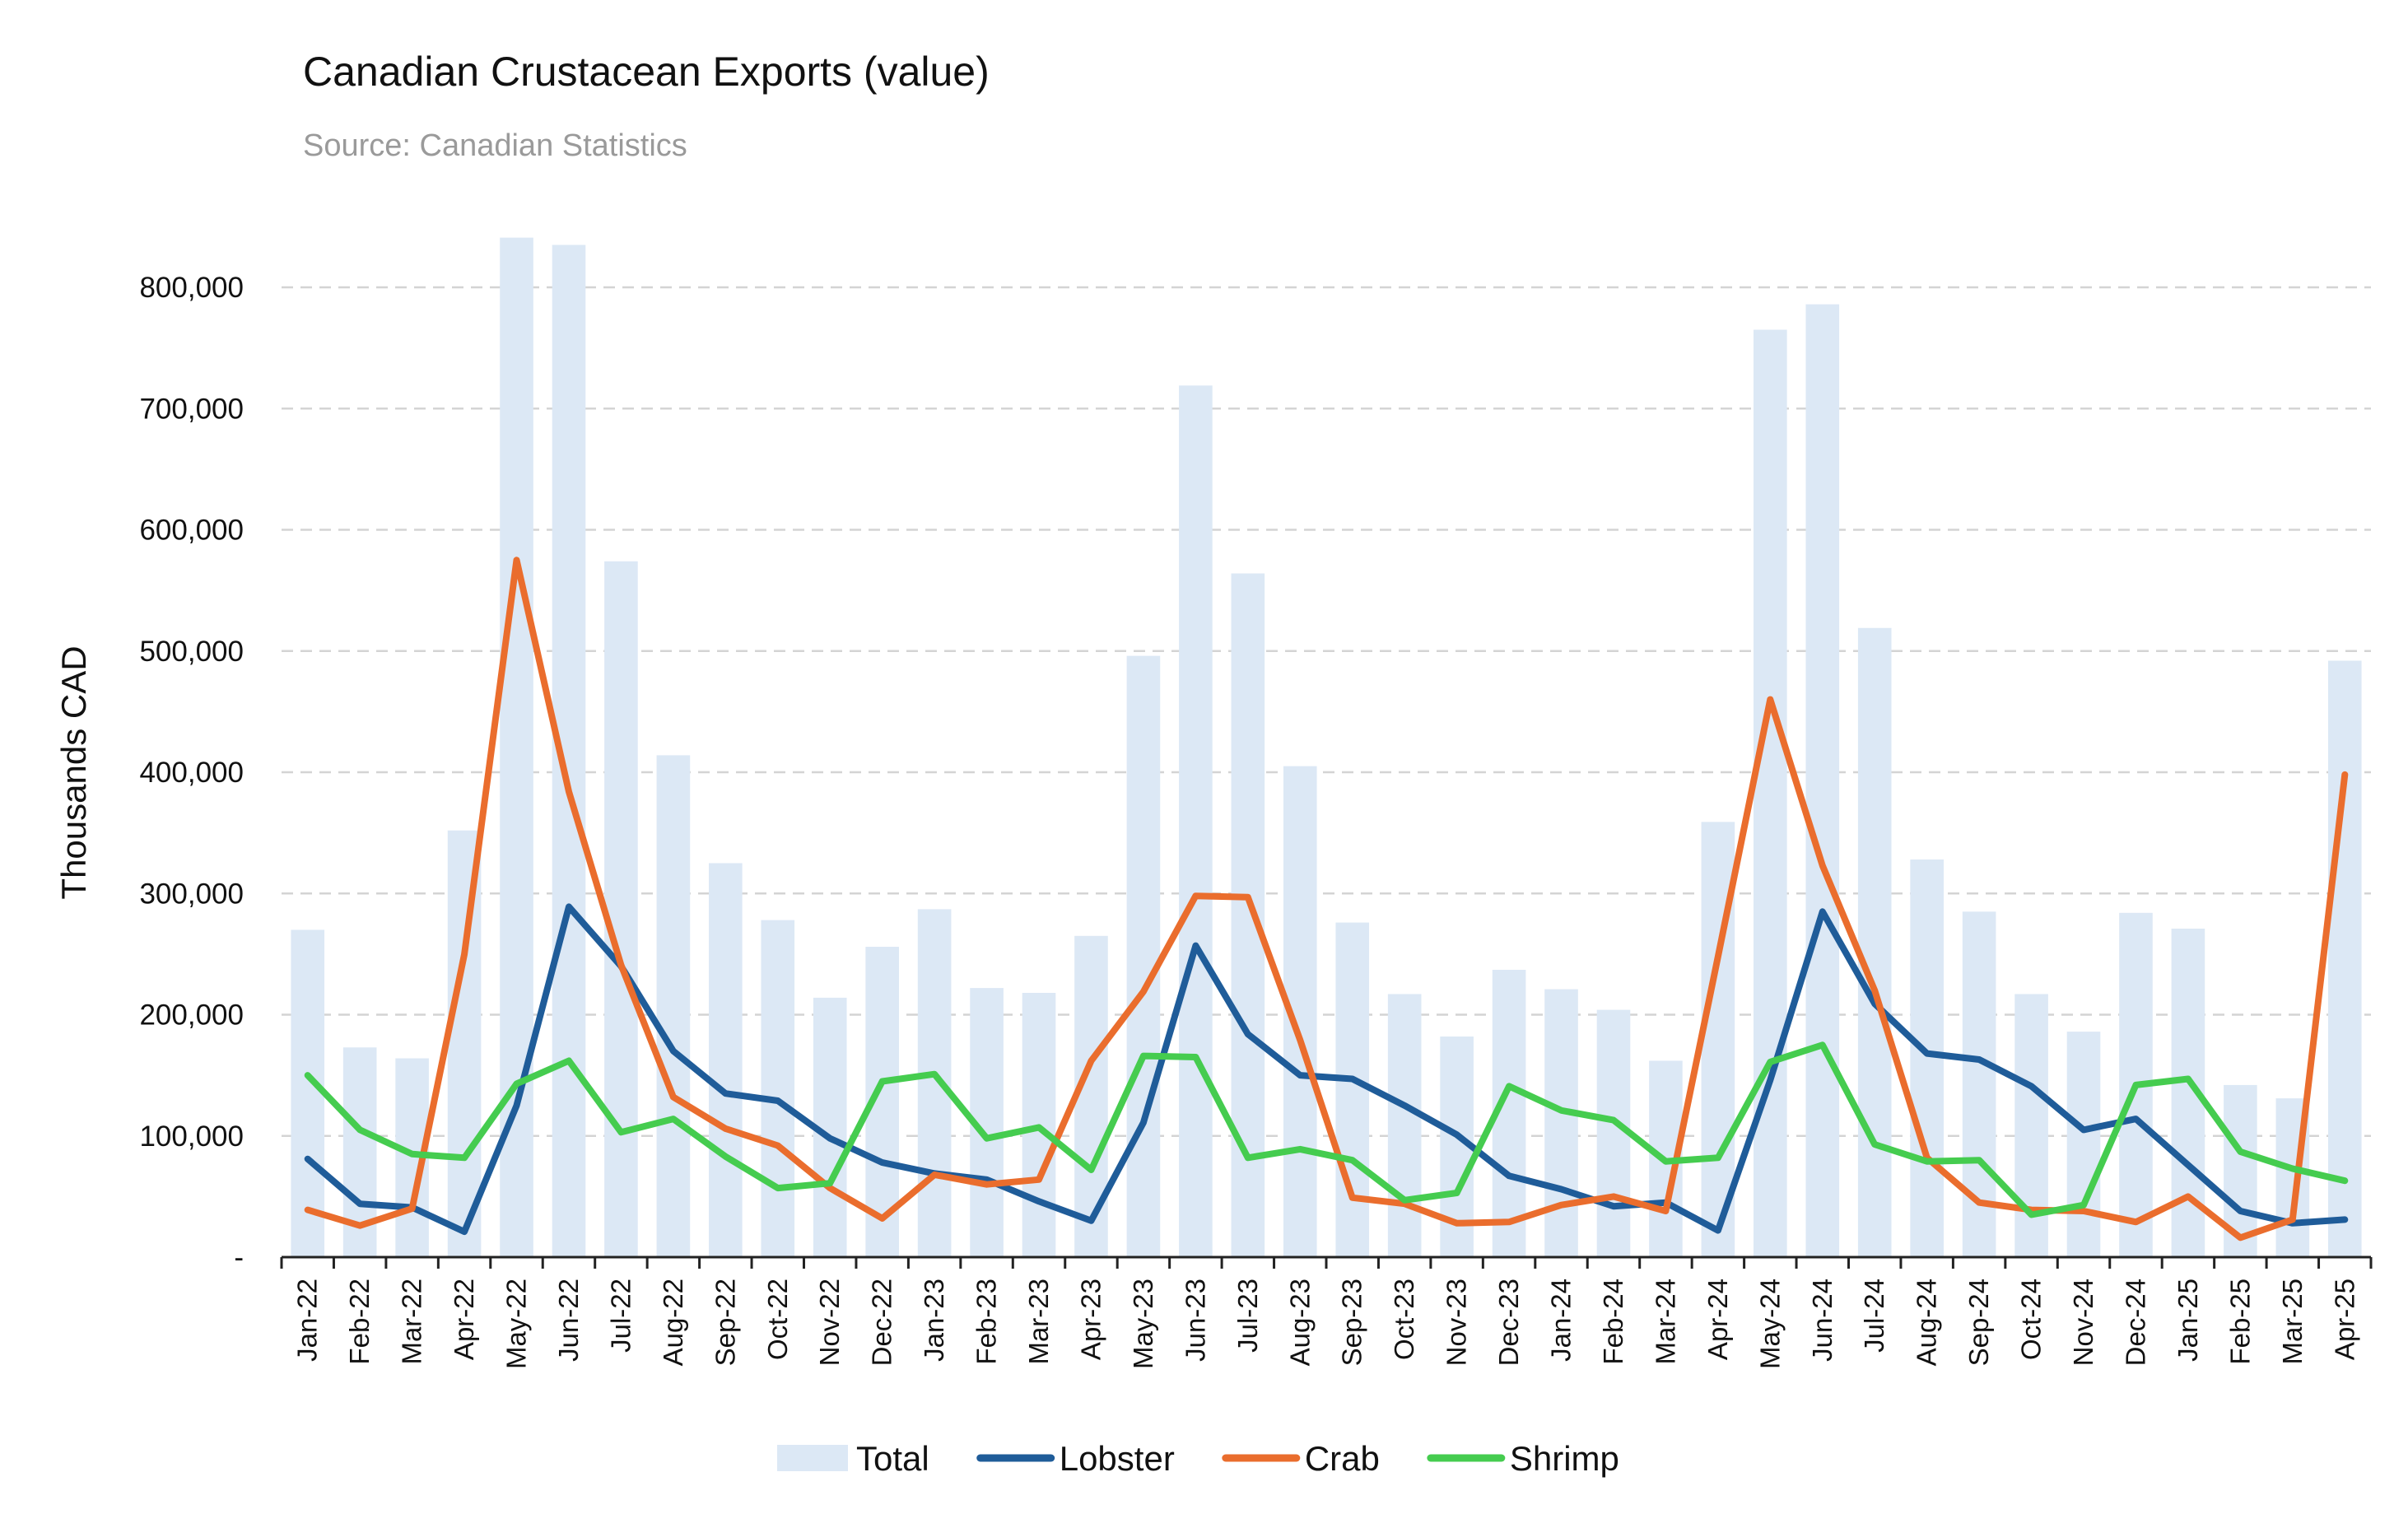  Describe the element at coordinates (646, 72) in the screenshot. I see `chart-title: Canadian Crustacean Exports (value)` at that location.